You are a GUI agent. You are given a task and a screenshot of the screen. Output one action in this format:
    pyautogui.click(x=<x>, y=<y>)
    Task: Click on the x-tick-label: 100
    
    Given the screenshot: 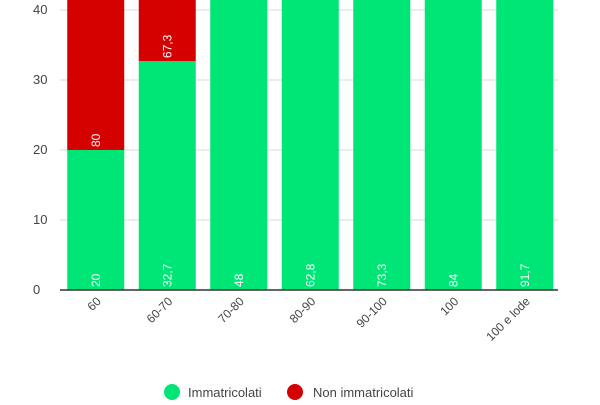 What is the action you would take?
    pyautogui.click(x=449, y=306)
    